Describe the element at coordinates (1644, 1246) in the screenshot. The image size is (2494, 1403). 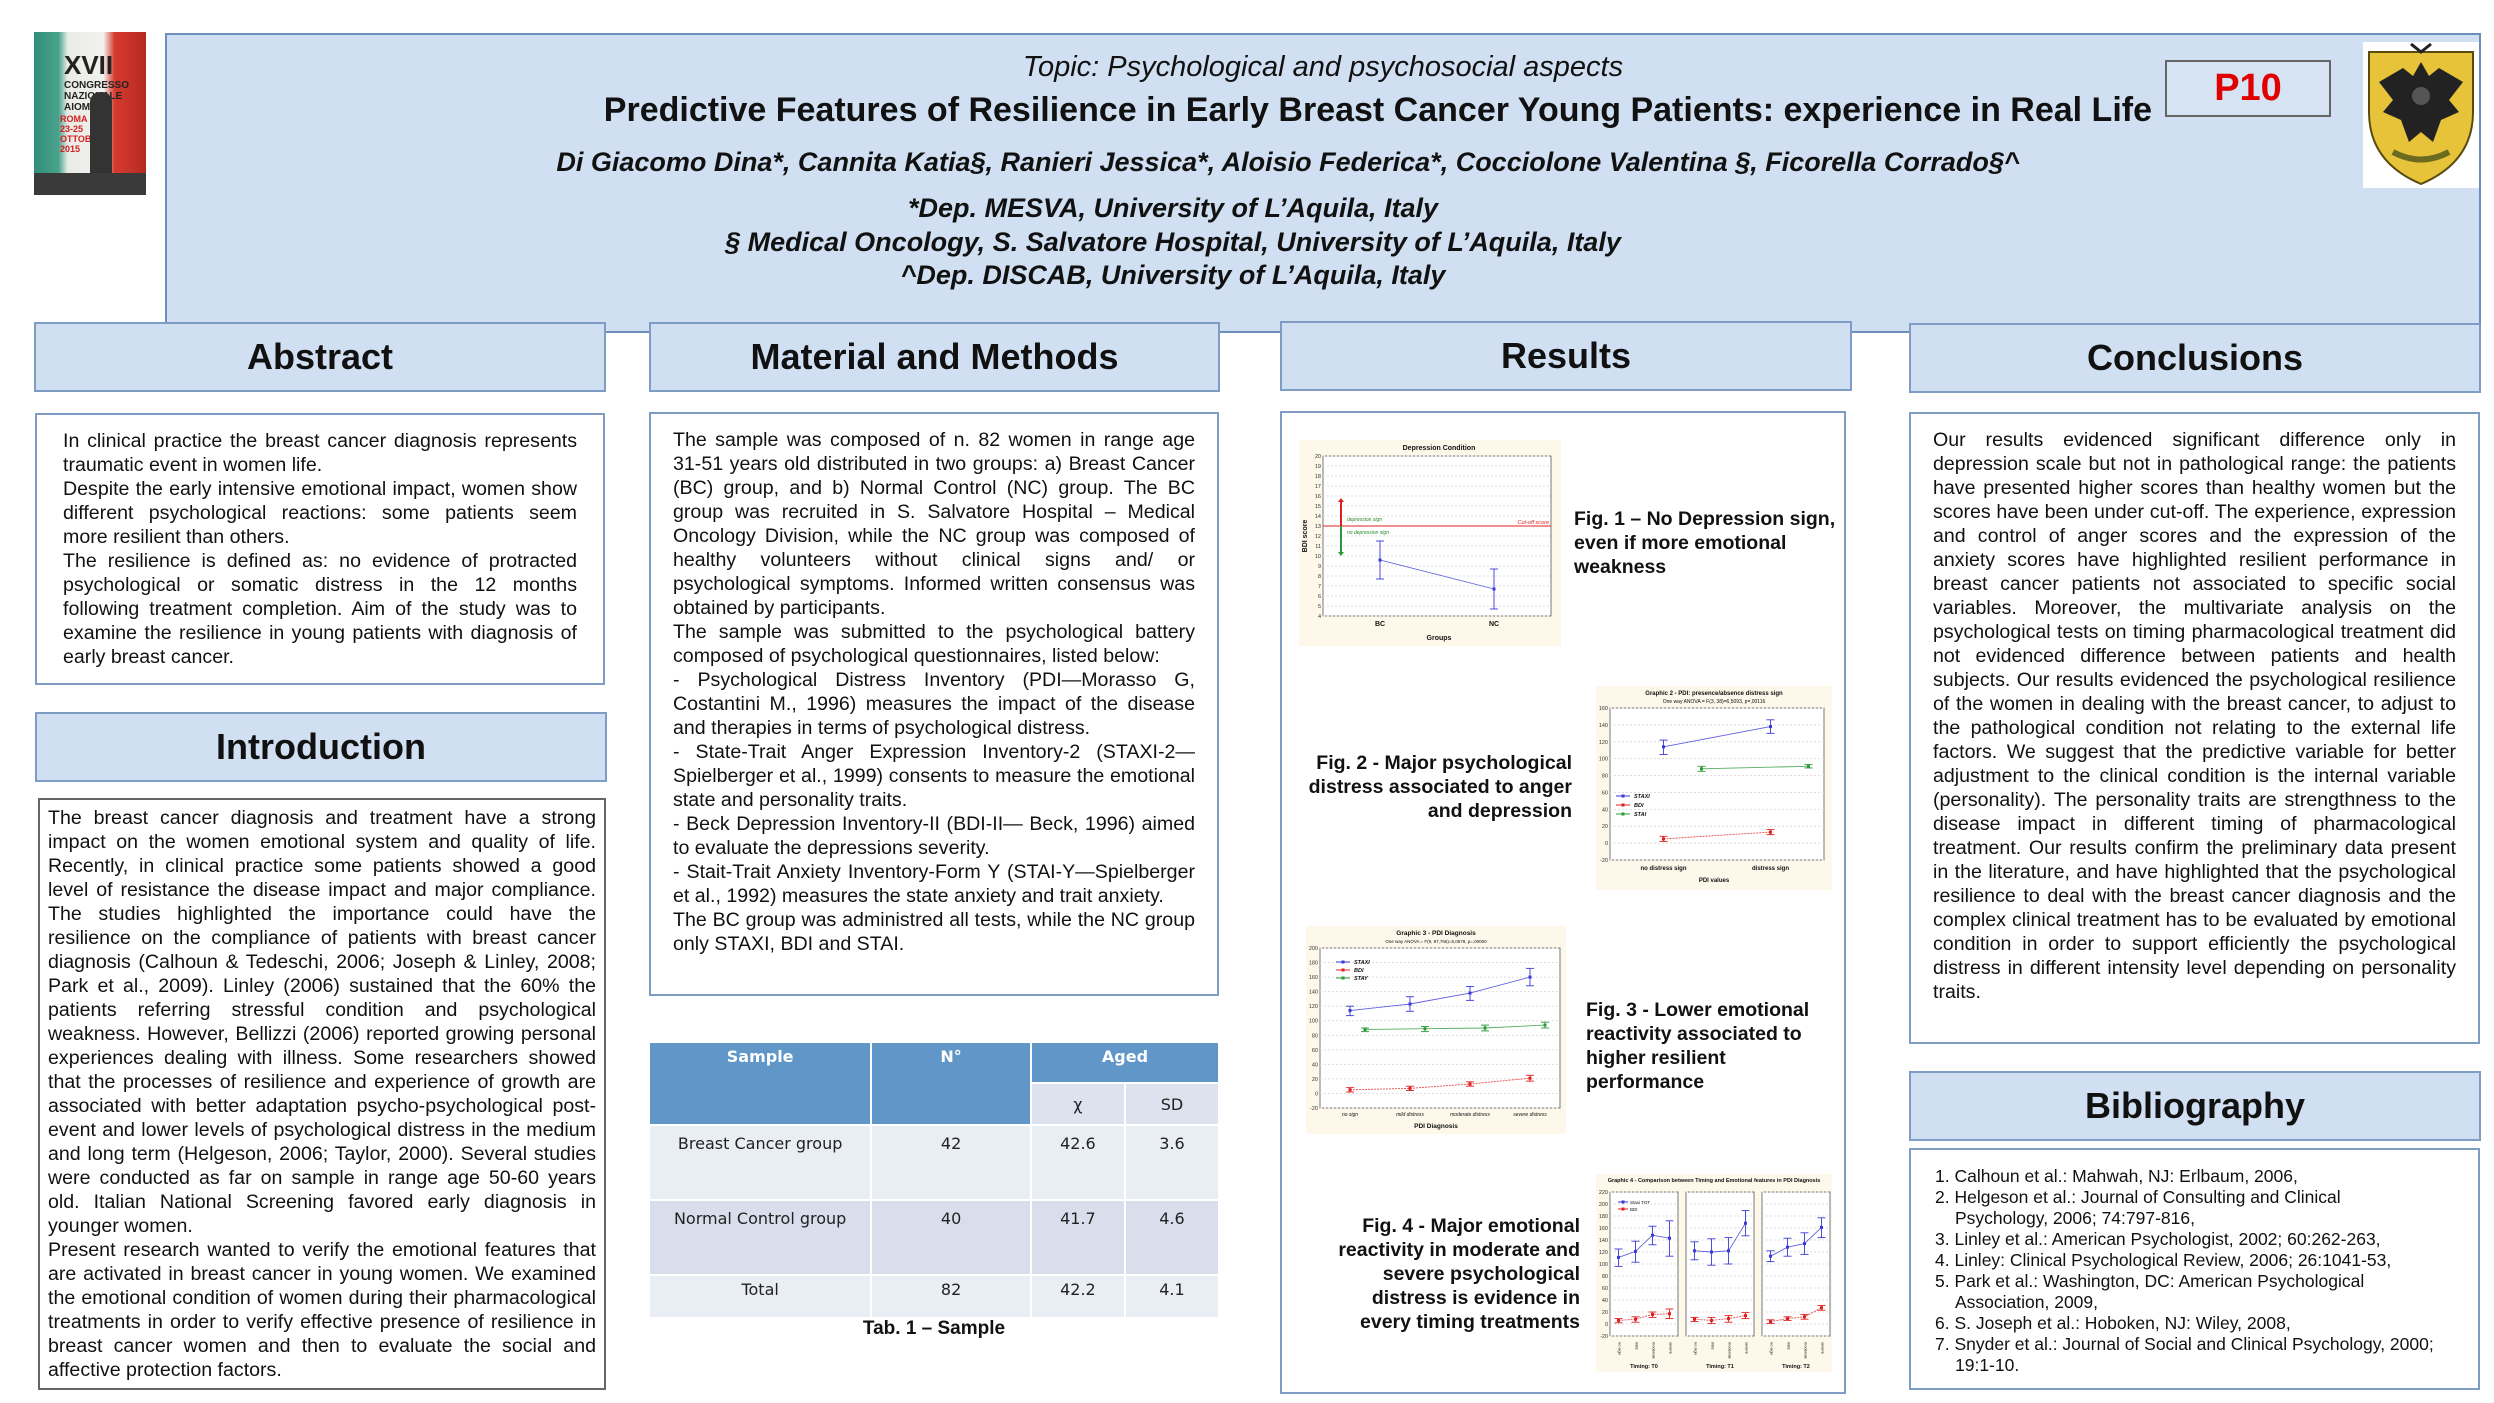
I see `series-line-staxi-tot` at that location.